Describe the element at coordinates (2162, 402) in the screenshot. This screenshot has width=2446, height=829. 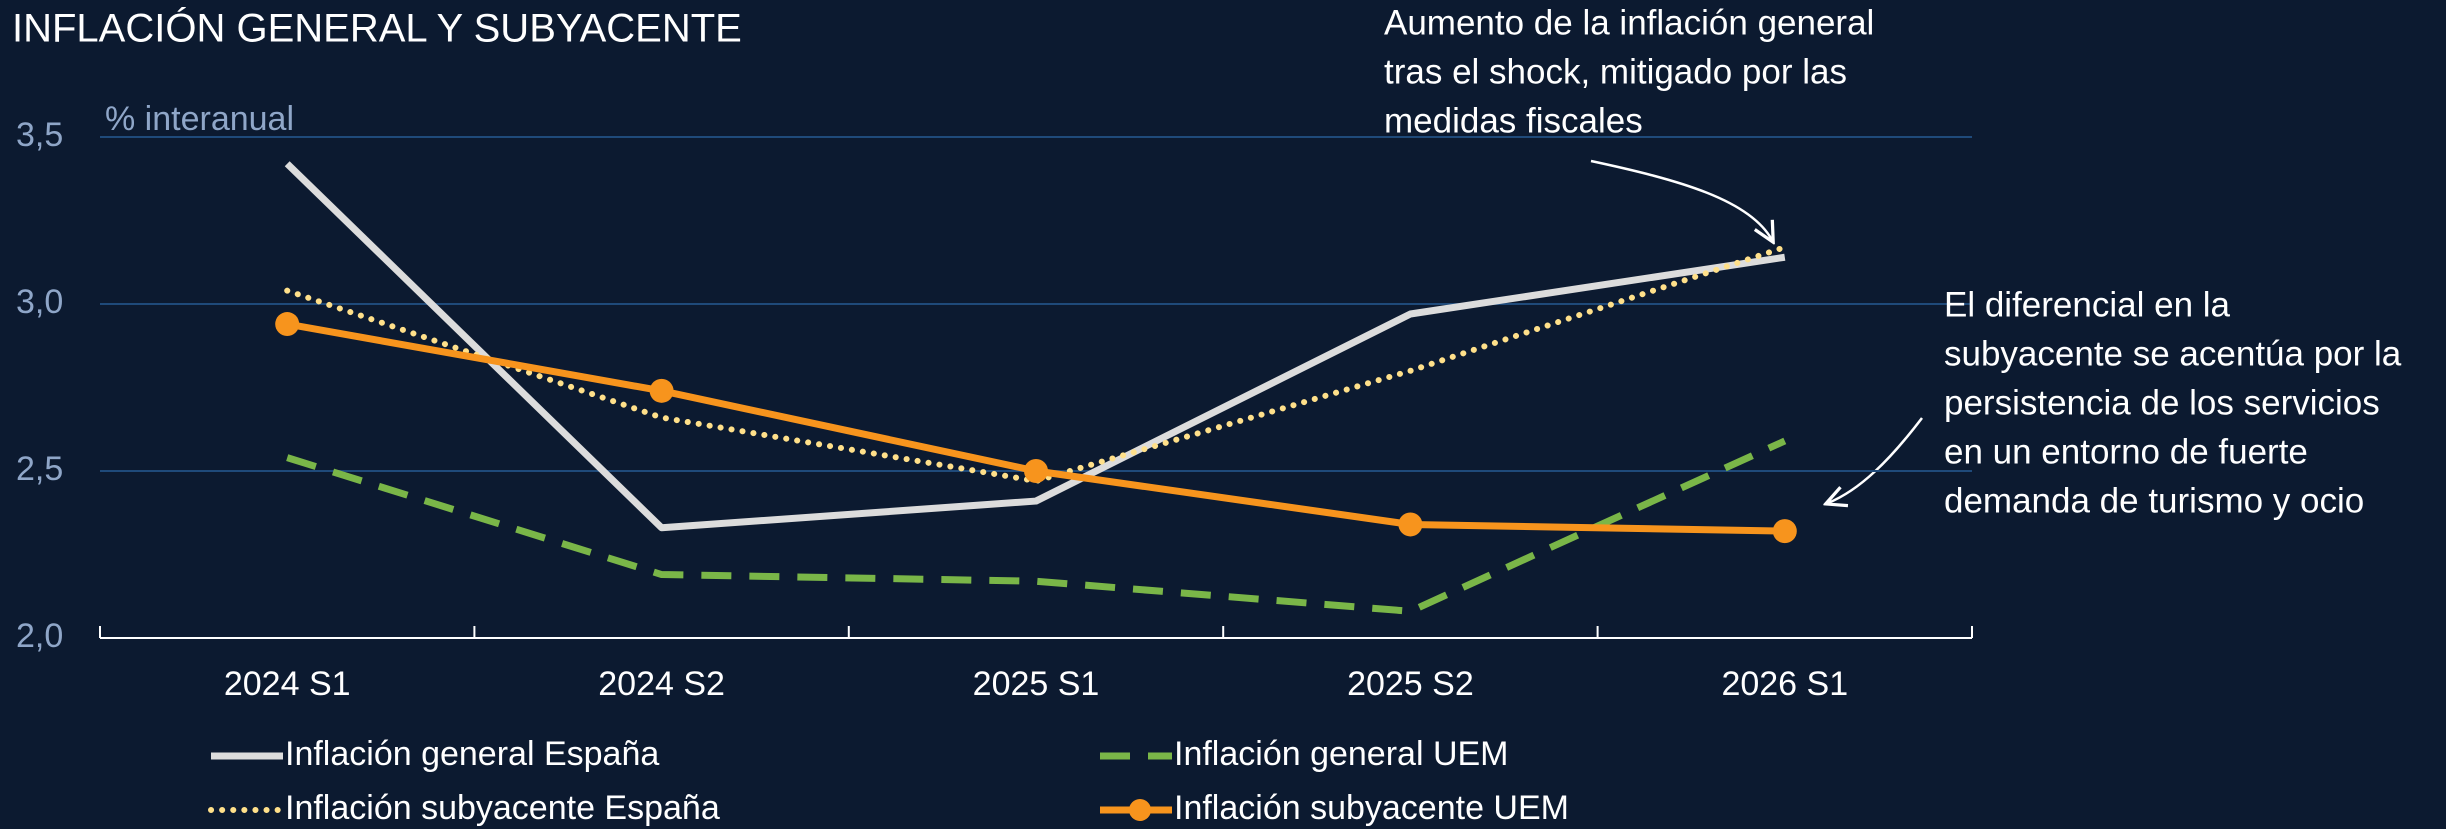
I see `annotation: persistencia de los servicios` at that location.